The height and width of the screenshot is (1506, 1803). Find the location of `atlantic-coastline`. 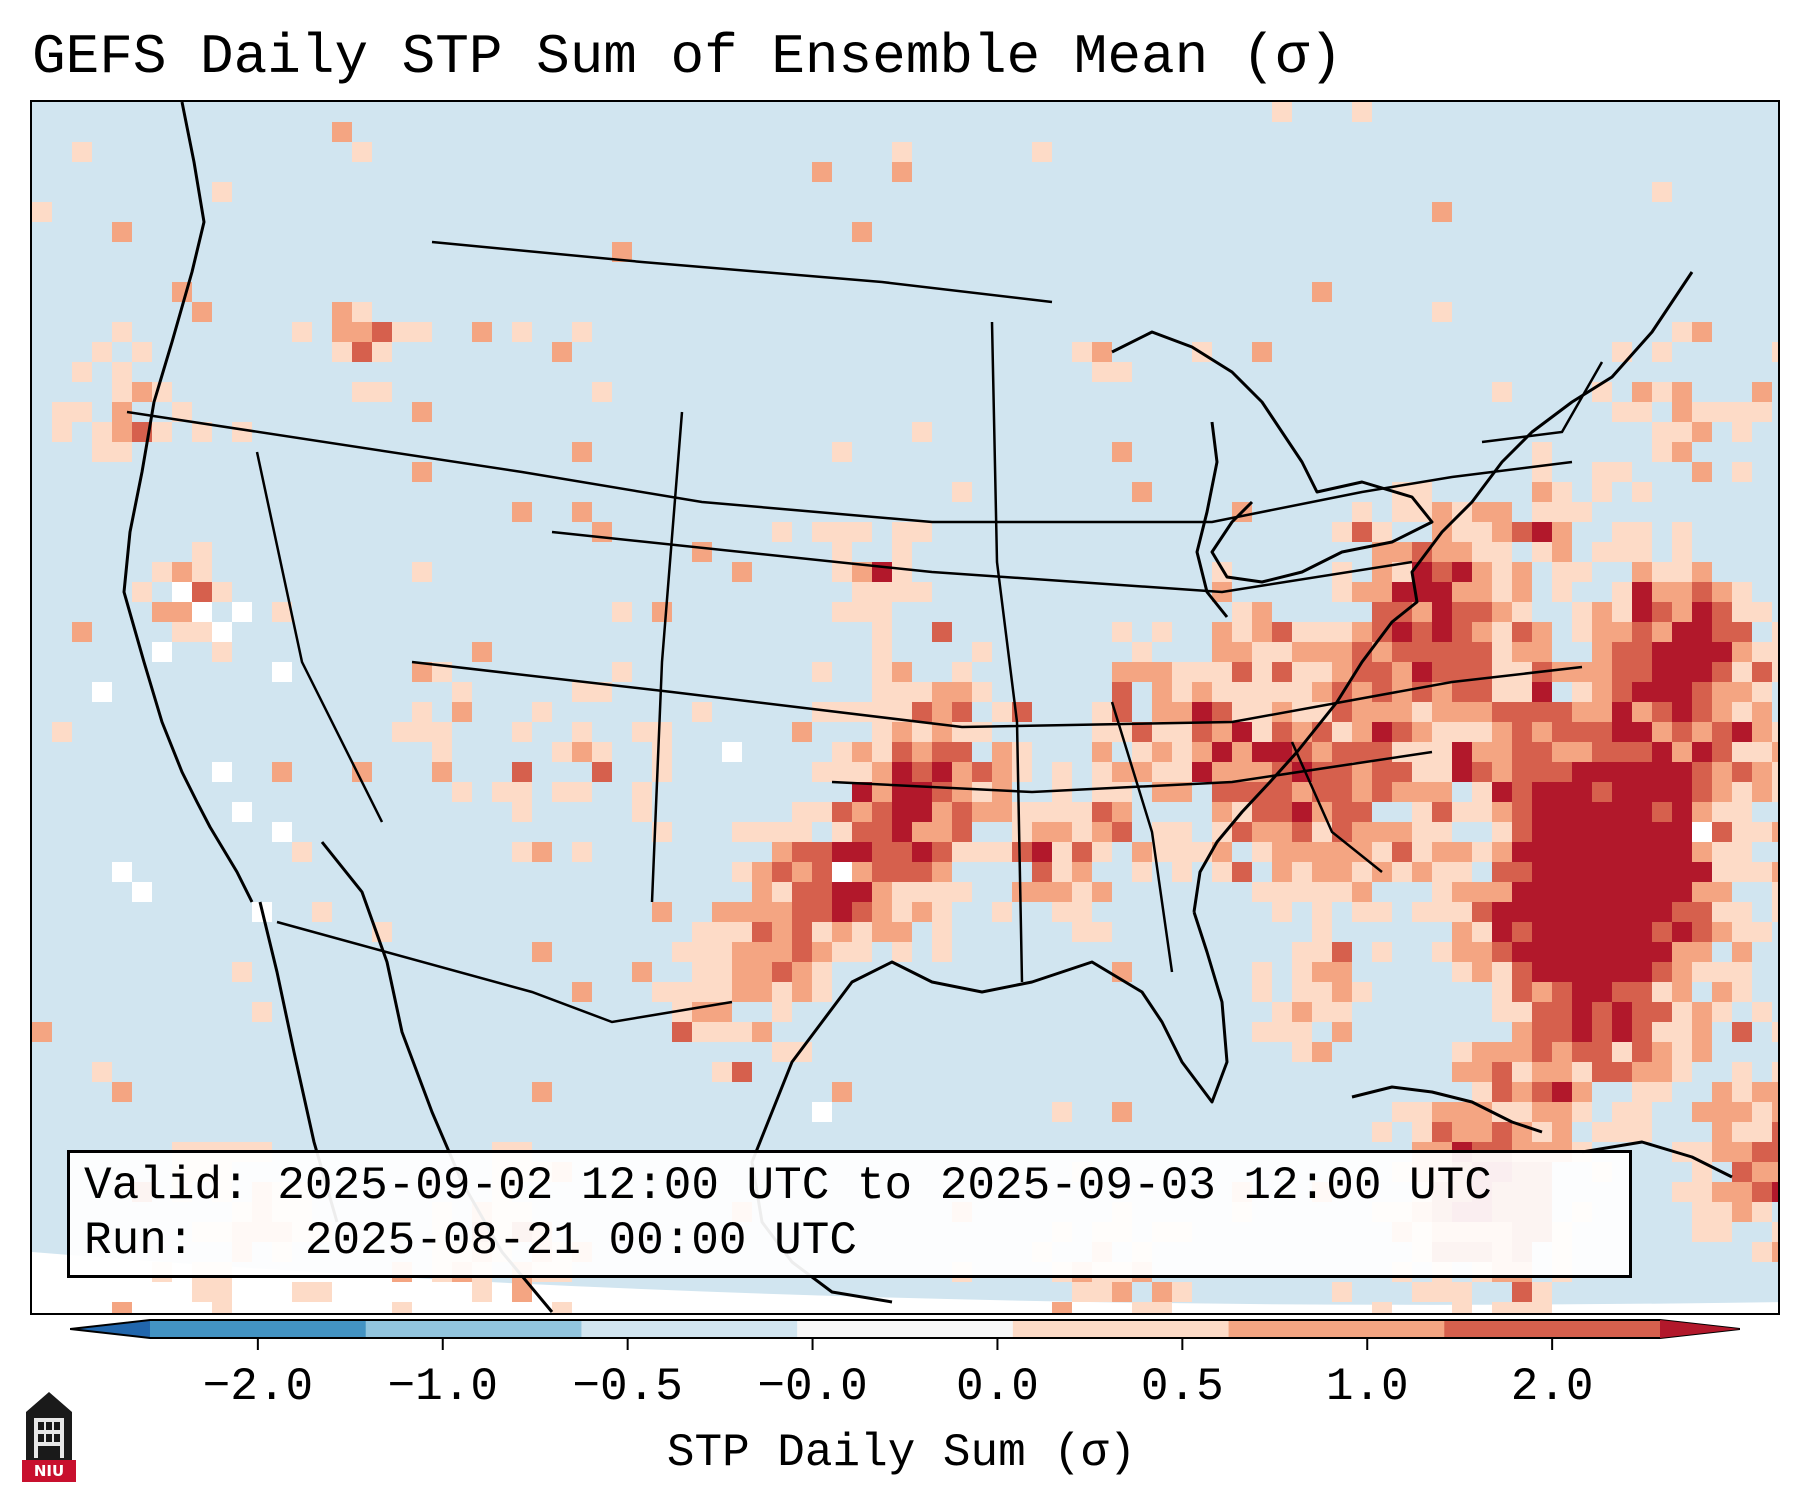

atlantic-coastline is located at coordinates (1443, 592).